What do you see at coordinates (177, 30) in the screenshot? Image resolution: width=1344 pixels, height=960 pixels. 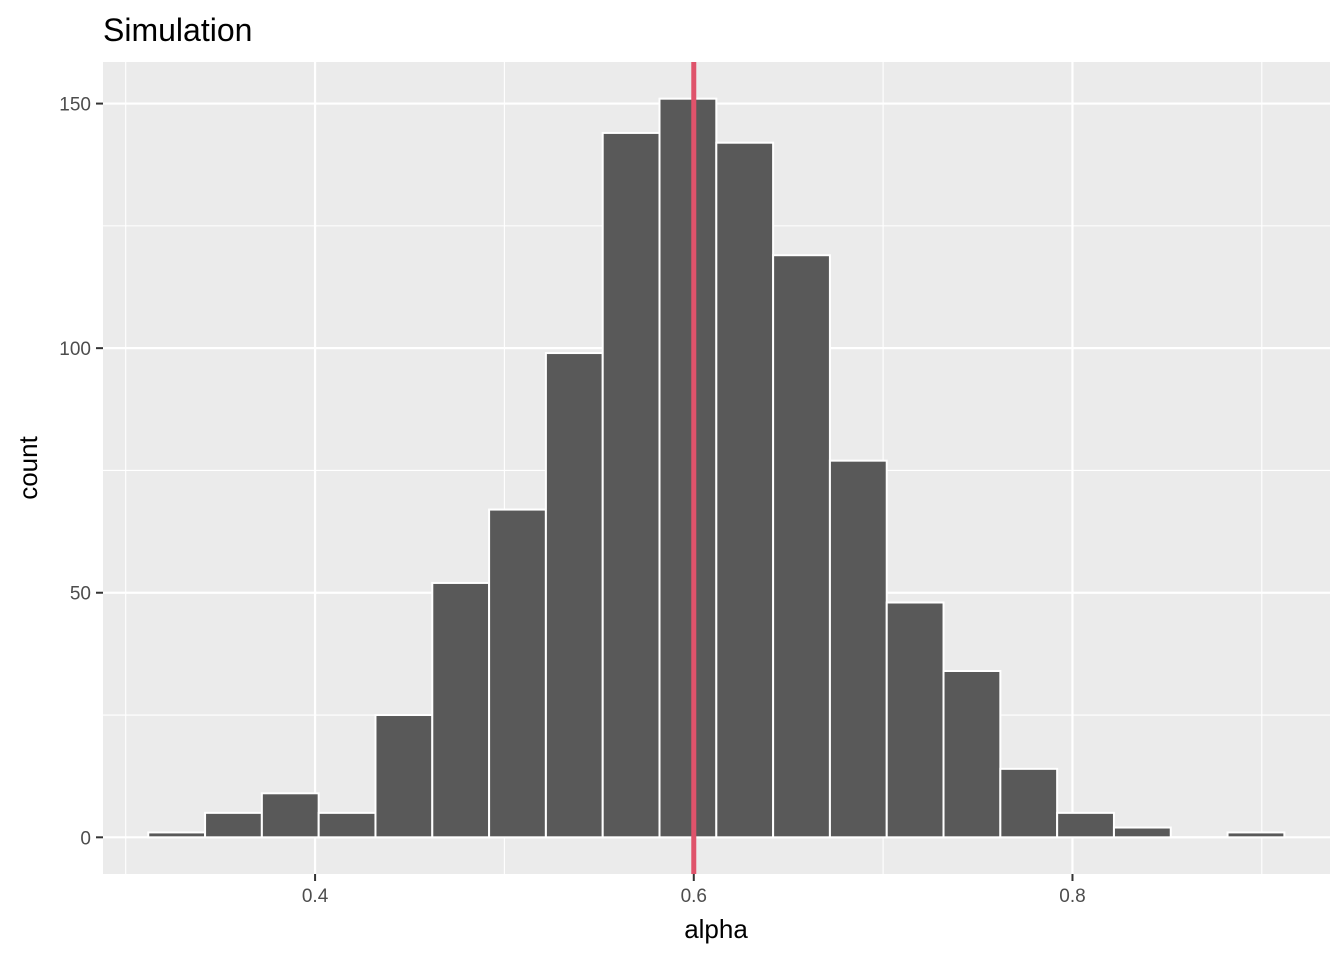 I see `chart-title: Simulation` at bounding box center [177, 30].